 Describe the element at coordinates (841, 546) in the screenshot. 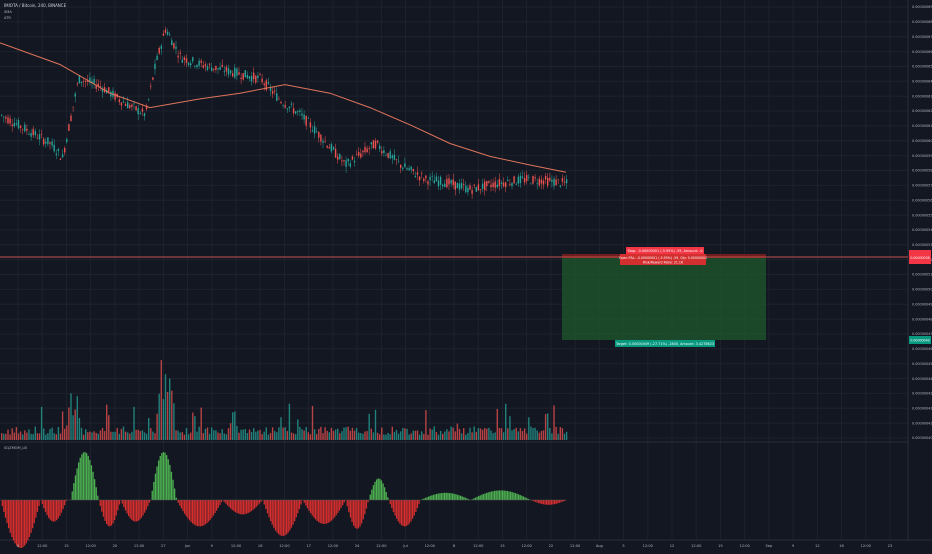

I see `time-tick-label: 16` at that location.